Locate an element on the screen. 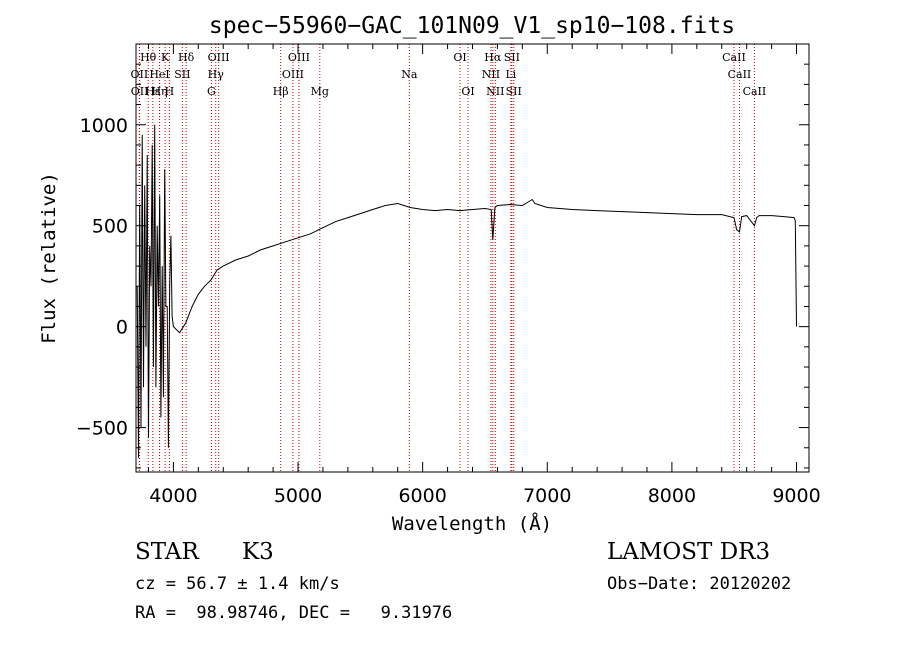  object-subclass: K3 is located at coordinates (258, 552).